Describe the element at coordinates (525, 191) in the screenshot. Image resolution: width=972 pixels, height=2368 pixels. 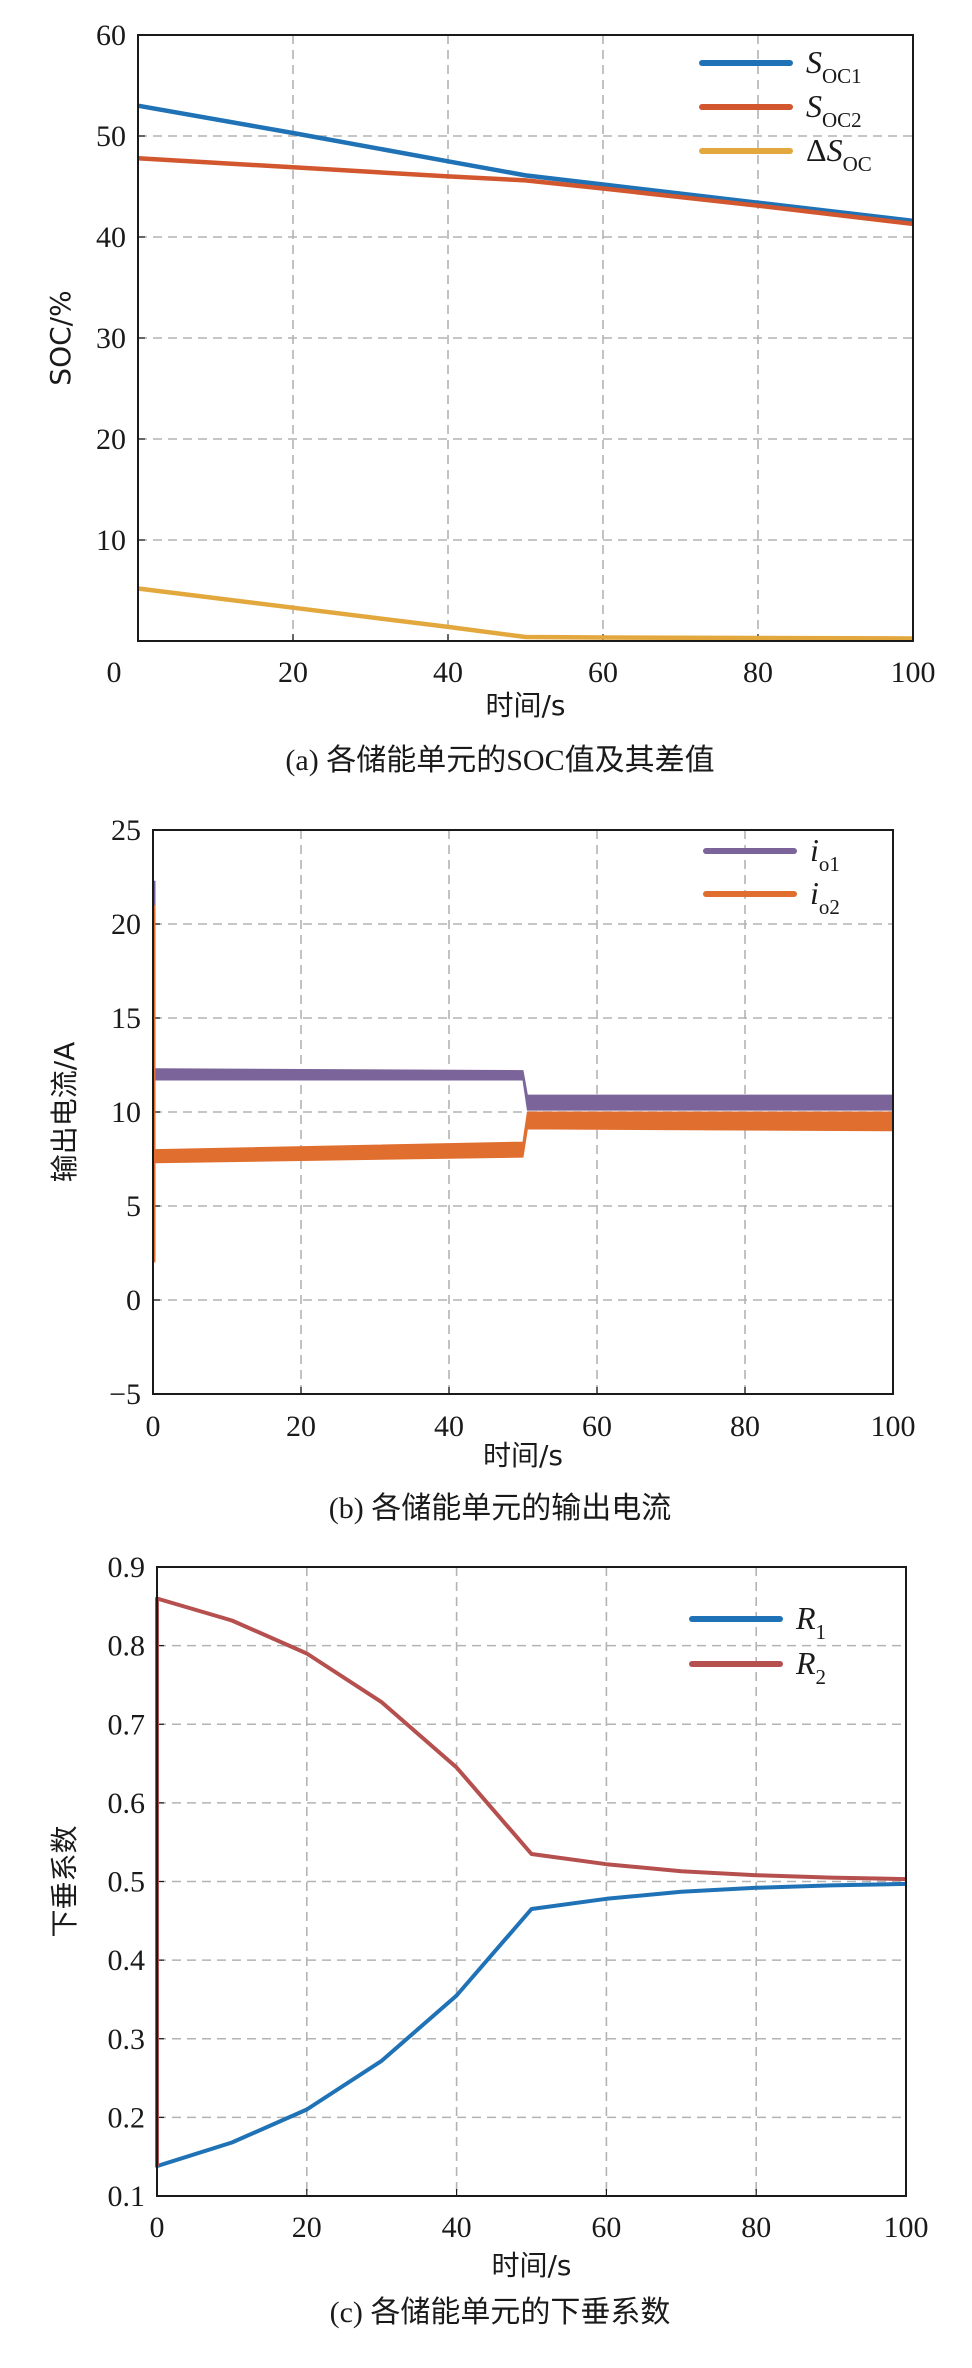
I see `series-line-SOC2` at that location.